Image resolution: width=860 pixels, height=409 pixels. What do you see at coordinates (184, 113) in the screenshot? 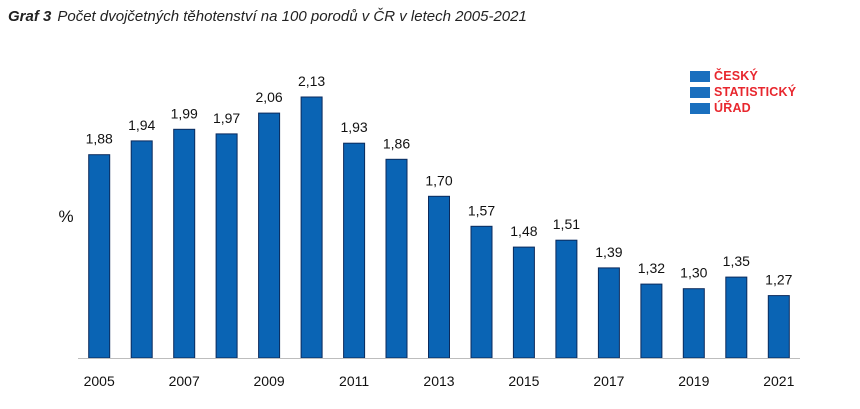
I see `data-label: 1,99` at bounding box center [184, 113].